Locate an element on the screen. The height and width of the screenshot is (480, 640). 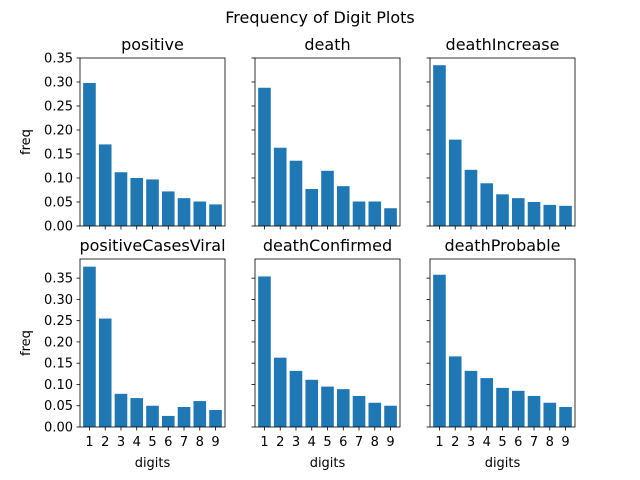
subplot-title: positive is located at coordinates (152, 44).